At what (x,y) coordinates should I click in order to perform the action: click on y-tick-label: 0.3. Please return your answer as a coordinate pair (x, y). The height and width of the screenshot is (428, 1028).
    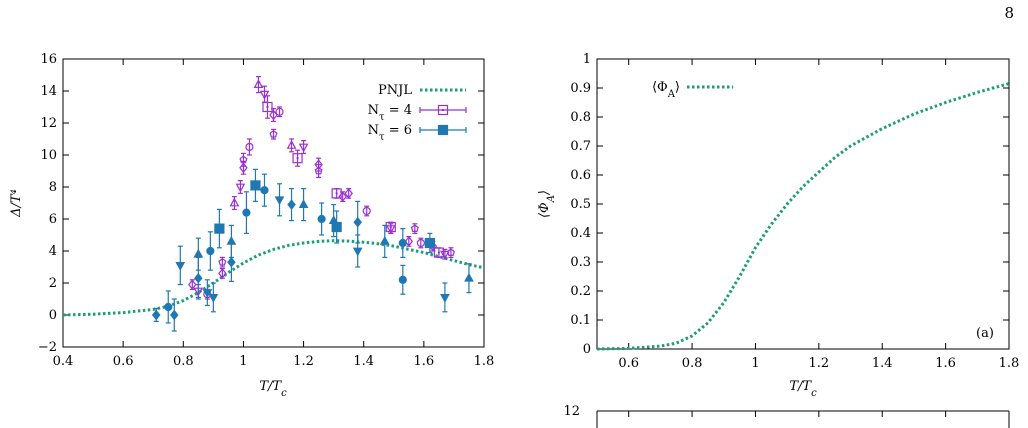
    Looking at the image, I should click on (580, 262).